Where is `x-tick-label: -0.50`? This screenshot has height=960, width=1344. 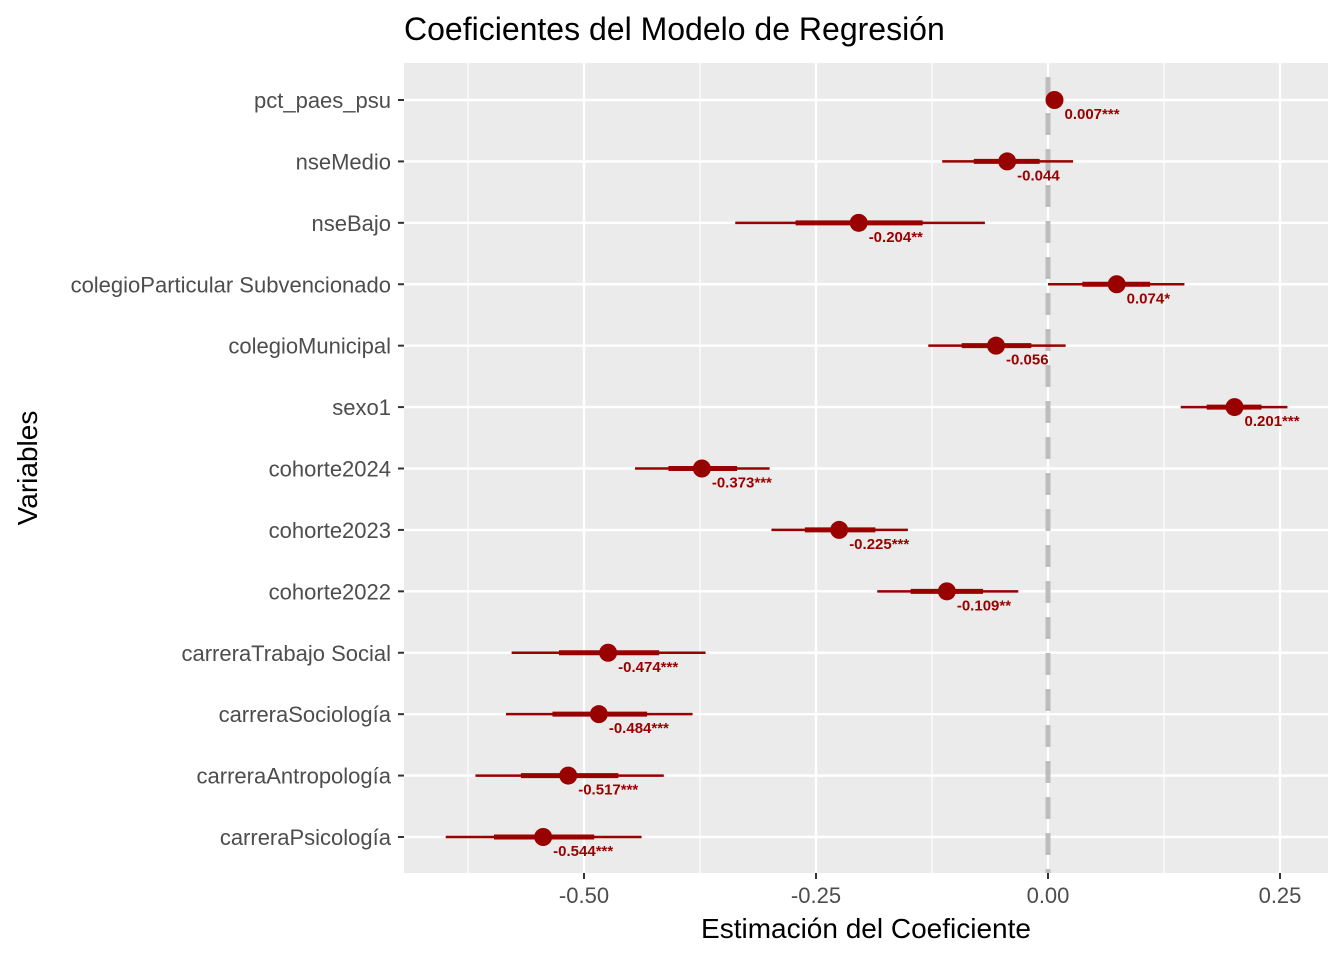 x-tick-label: -0.50 is located at coordinates (584, 895).